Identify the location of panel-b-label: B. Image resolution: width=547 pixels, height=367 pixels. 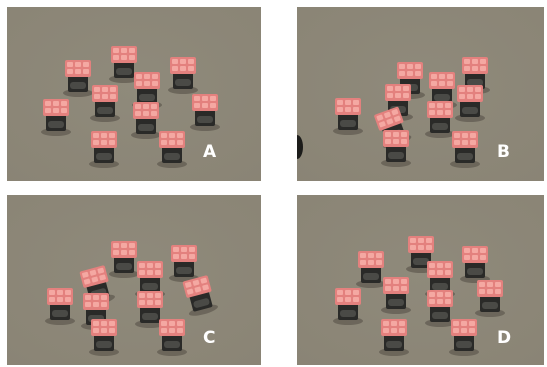
(503, 152).